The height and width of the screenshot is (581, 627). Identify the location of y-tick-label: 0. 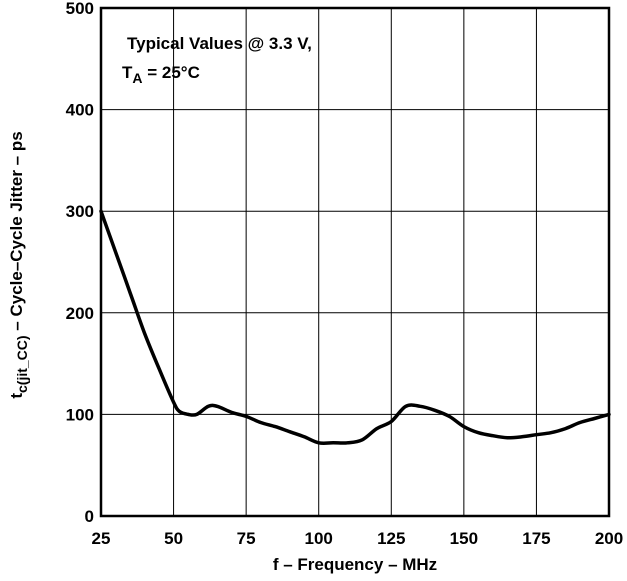
(89, 516).